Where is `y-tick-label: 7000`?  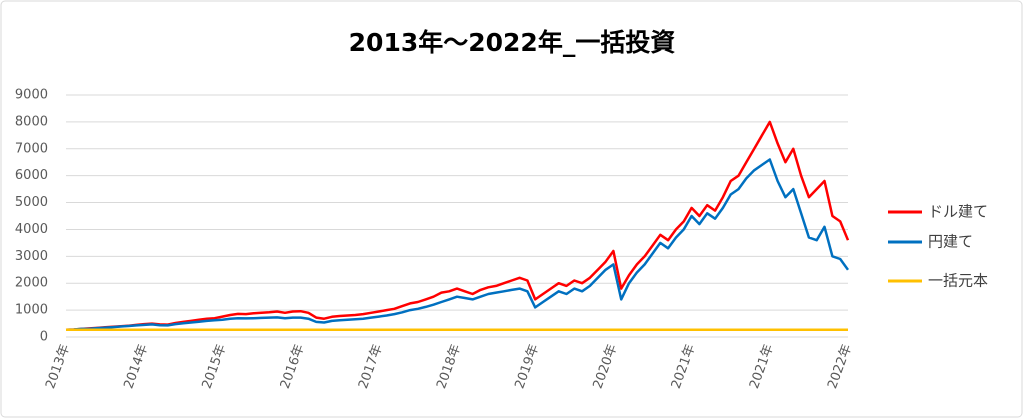 y-tick-label: 7000 is located at coordinates (31, 148).